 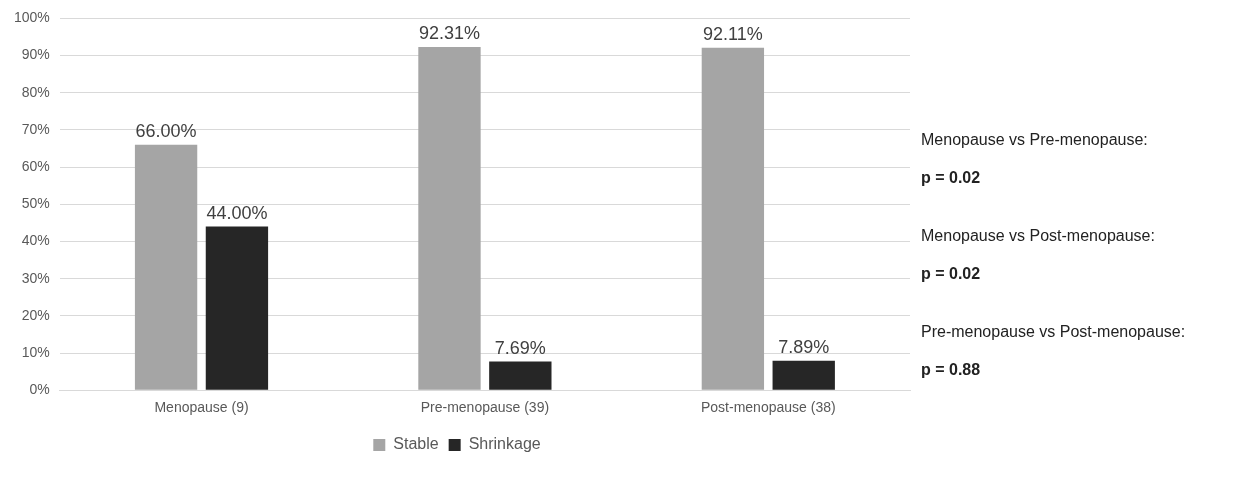 What do you see at coordinates (237, 212) in the screenshot?
I see `data-label: 44.00%` at bounding box center [237, 212].